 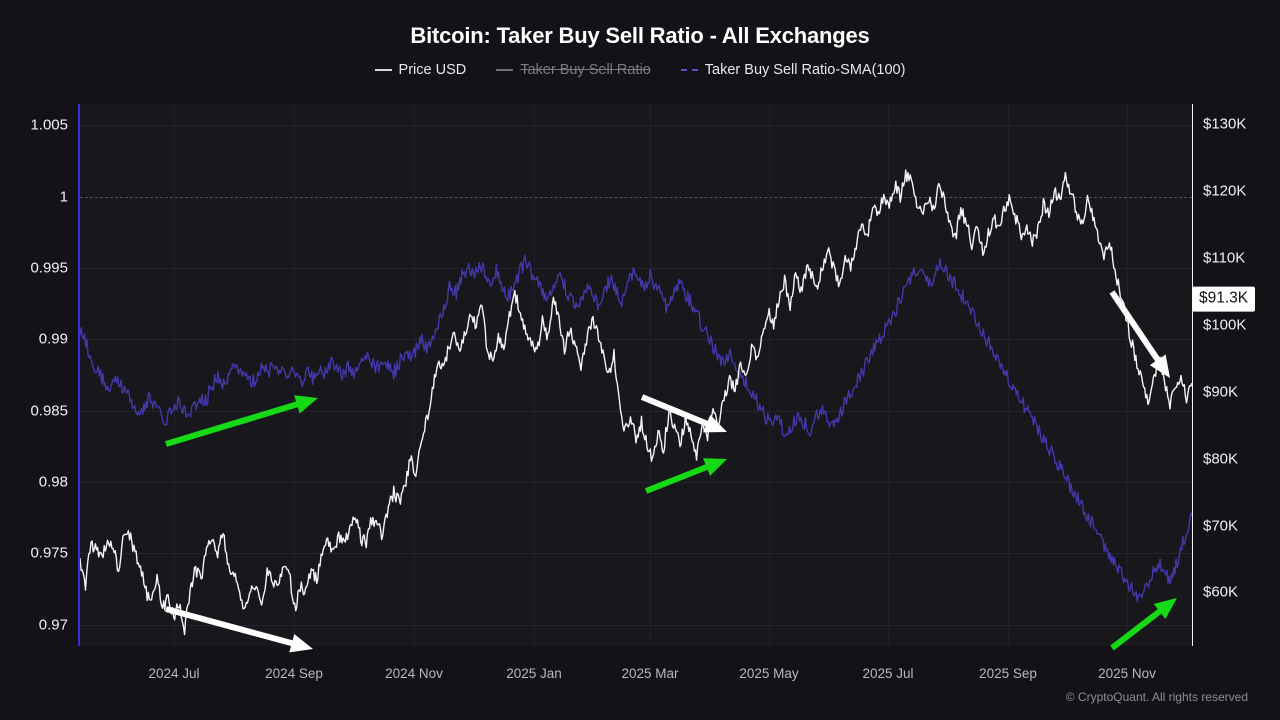 What do you see at coordinates (1221, 459) in the screenshot?
I see `y-axis-right-tick-label: $80K` at bounding box center [1221, 459].